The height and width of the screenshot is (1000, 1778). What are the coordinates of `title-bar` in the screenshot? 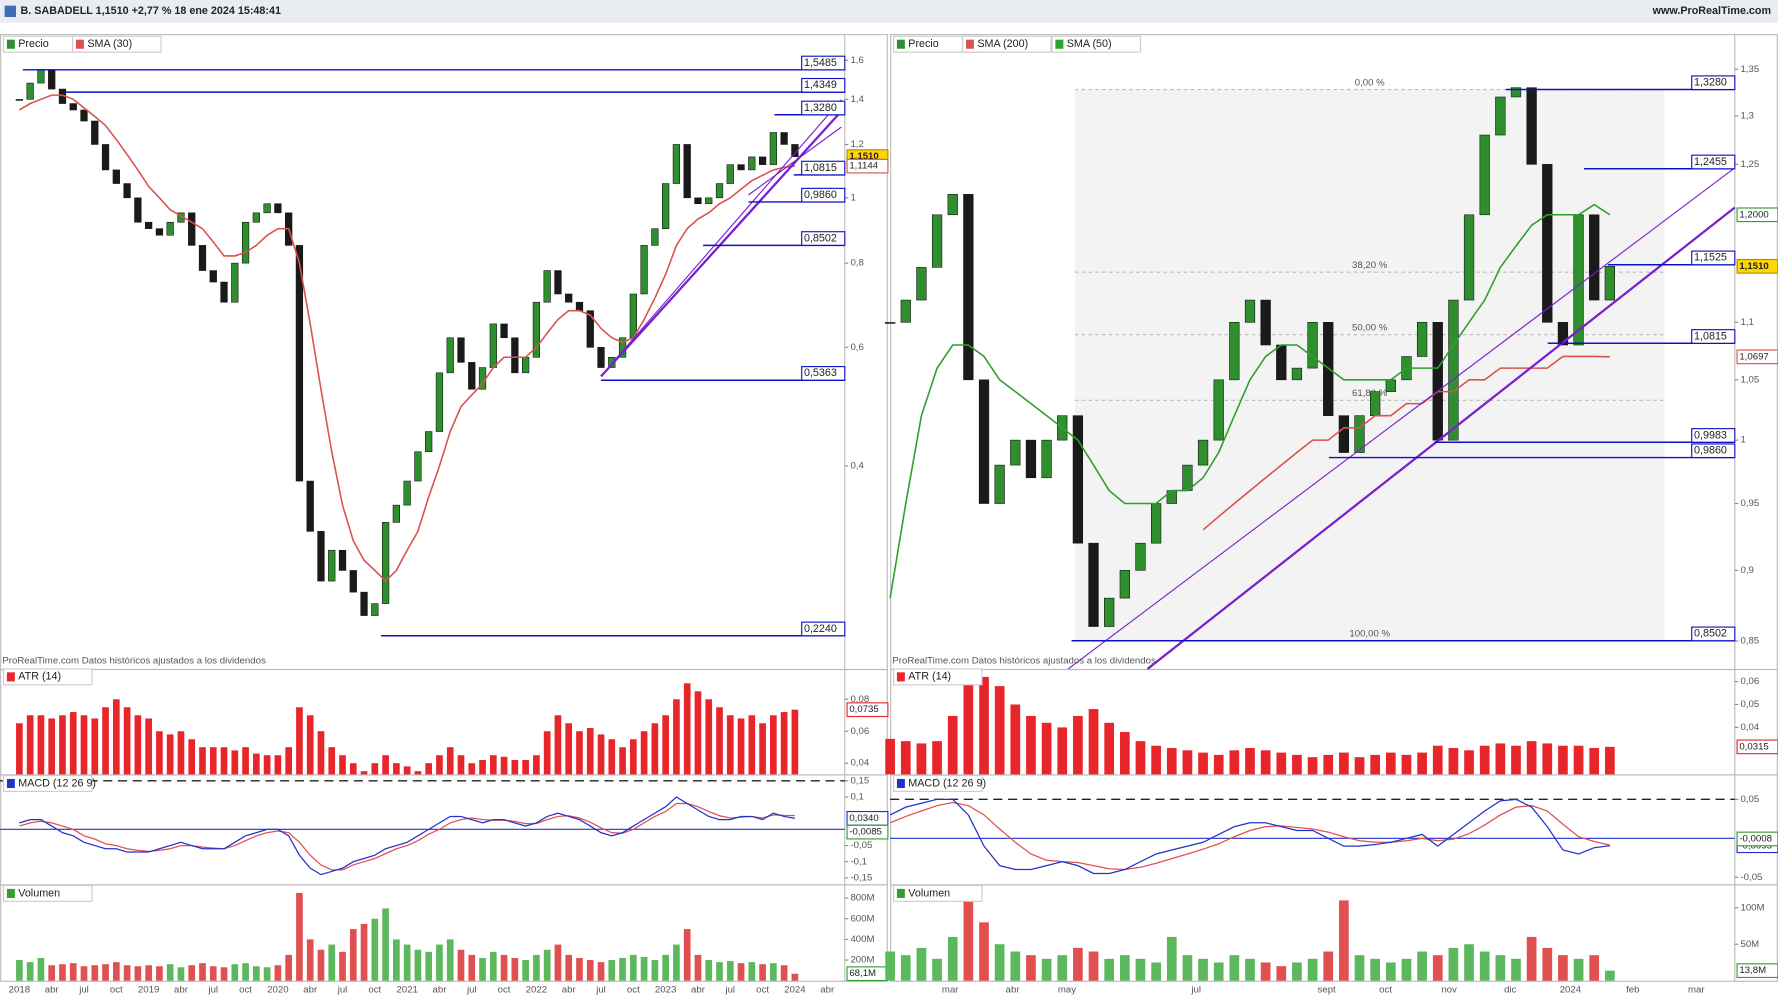 It's located at (889, 11).